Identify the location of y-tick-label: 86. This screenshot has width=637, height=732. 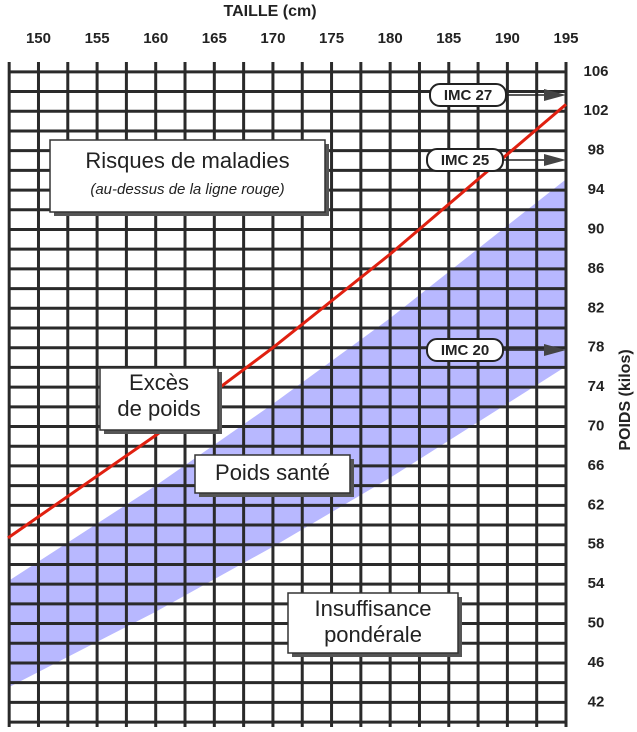
(596, 268).